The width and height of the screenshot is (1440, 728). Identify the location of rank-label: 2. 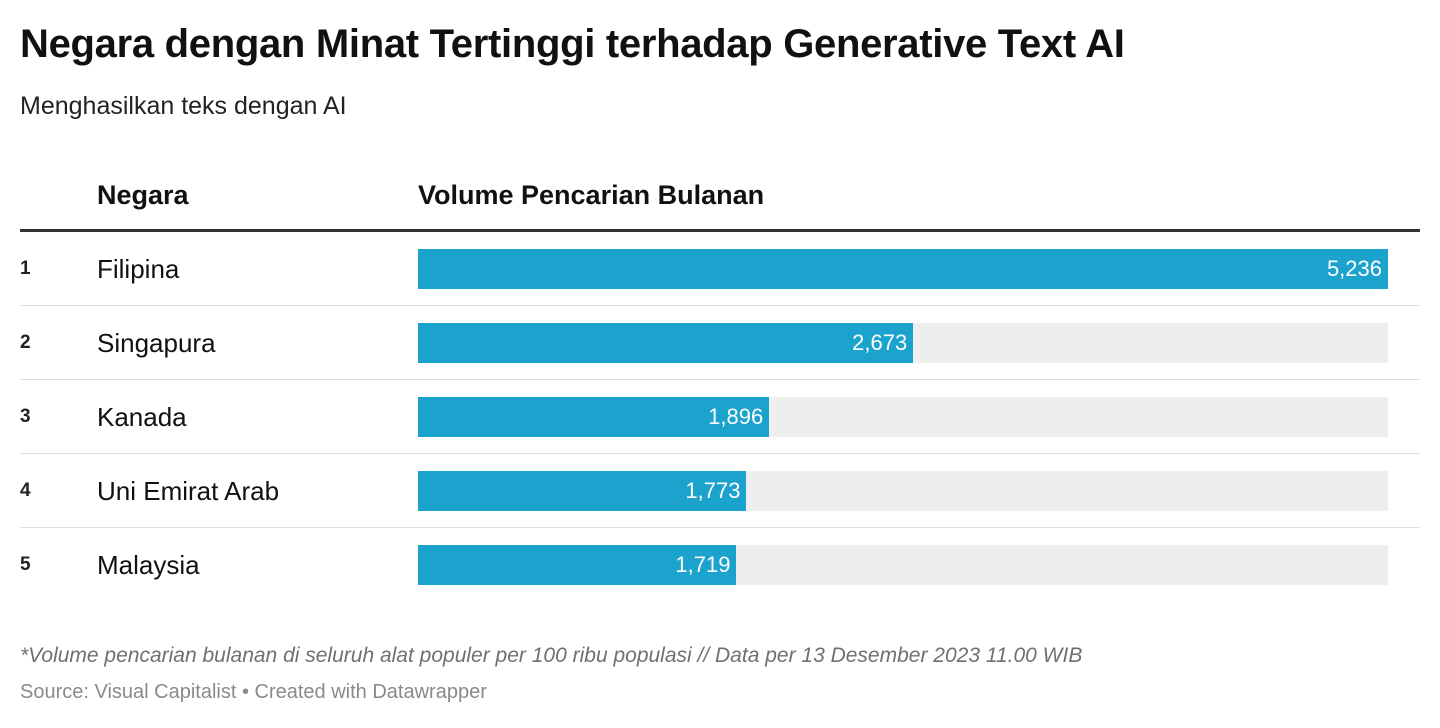
(25, 342).